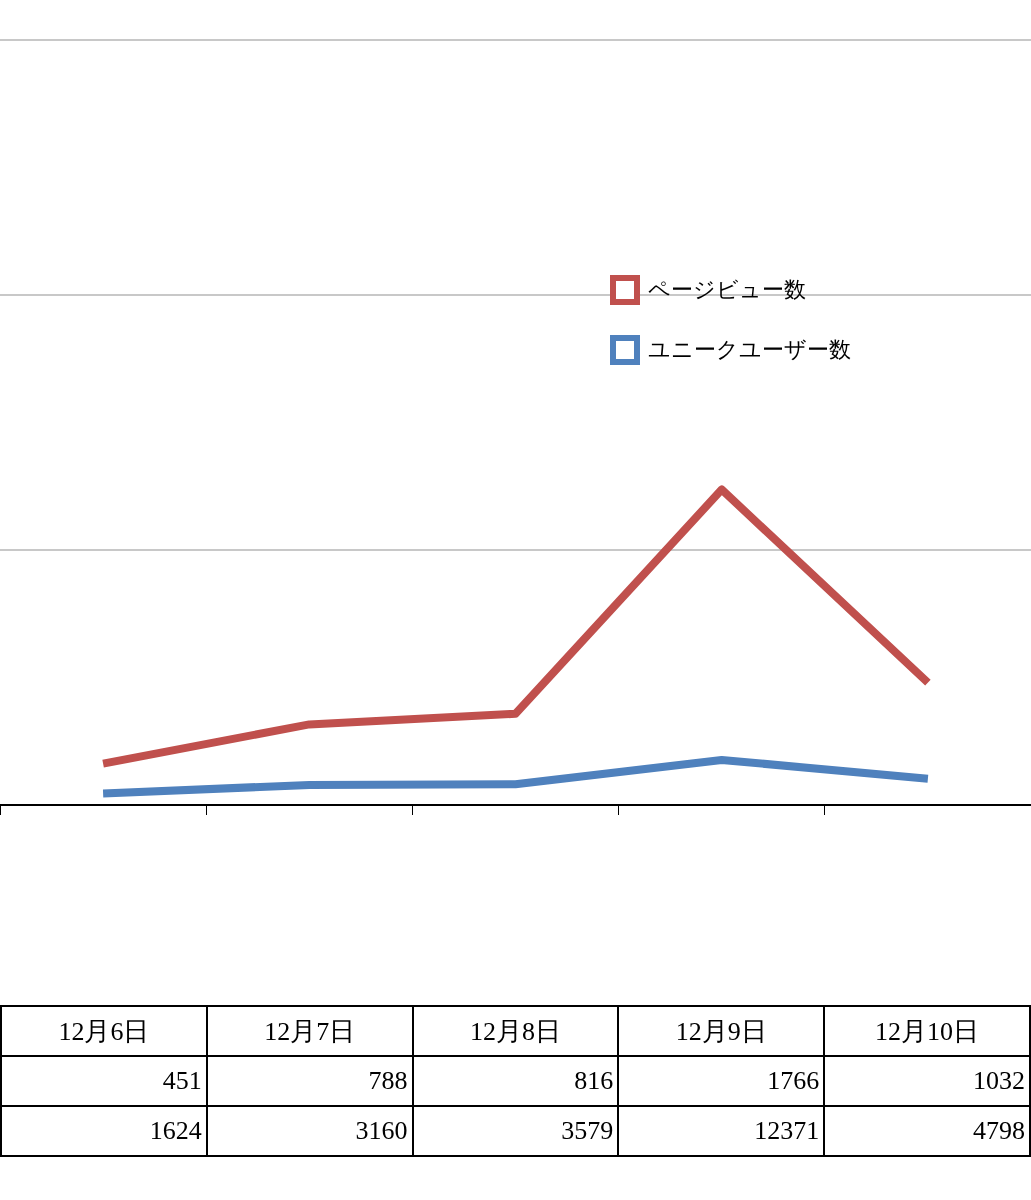 The image size is (1031, 1200). Describe the element at coordinates (104, 1031) in the screenshot. I see `x-tick-label: 12月6日` at that location.